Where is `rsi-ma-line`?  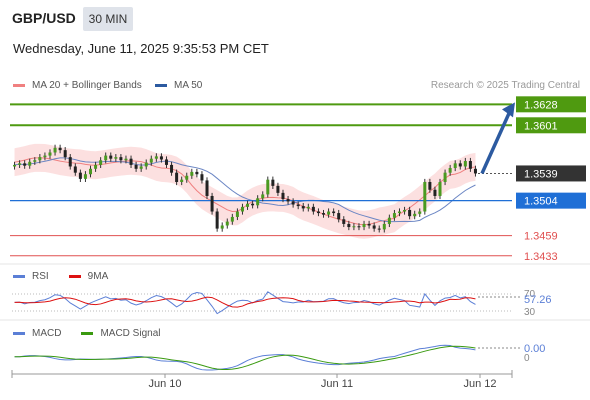
rsi-ma-line is located at coordinates (245, 302).